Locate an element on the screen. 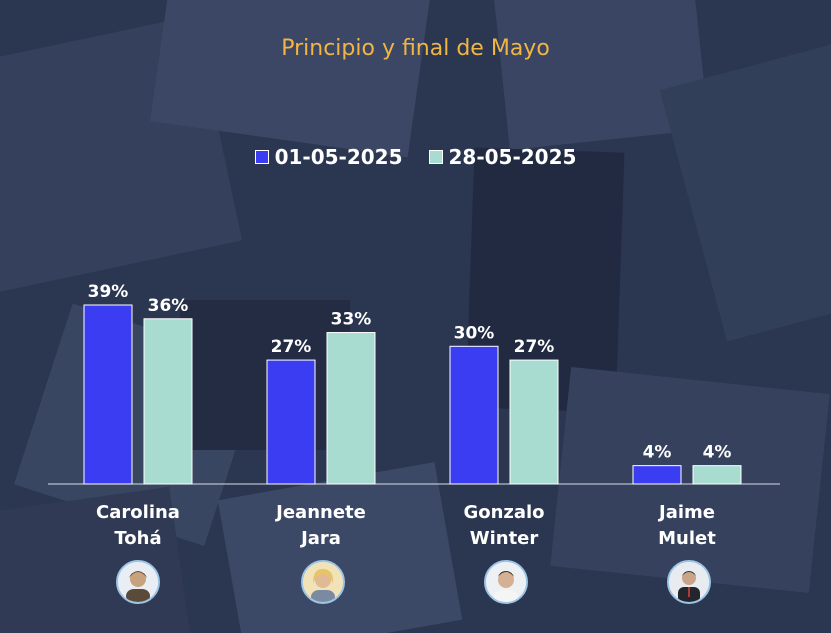 This screenshot has width=831, height=633. legend-item-series-2: 28-05-2025 is located at coordinates (502, 157).